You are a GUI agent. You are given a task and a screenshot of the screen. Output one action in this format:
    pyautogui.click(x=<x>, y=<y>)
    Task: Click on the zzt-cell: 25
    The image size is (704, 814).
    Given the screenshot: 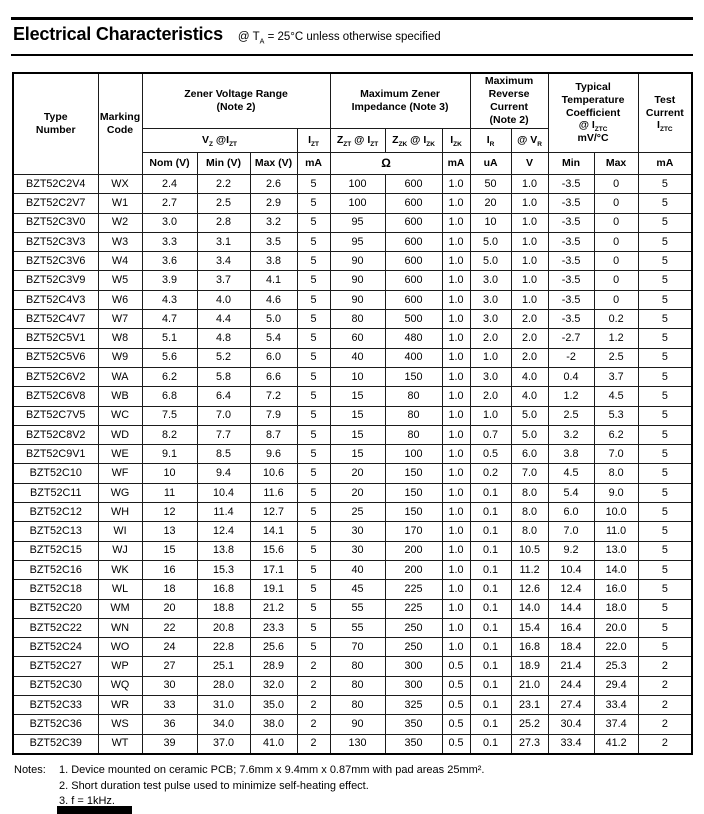 What is the action you would take?
    pyautogui.click(x=357, y=512)
    